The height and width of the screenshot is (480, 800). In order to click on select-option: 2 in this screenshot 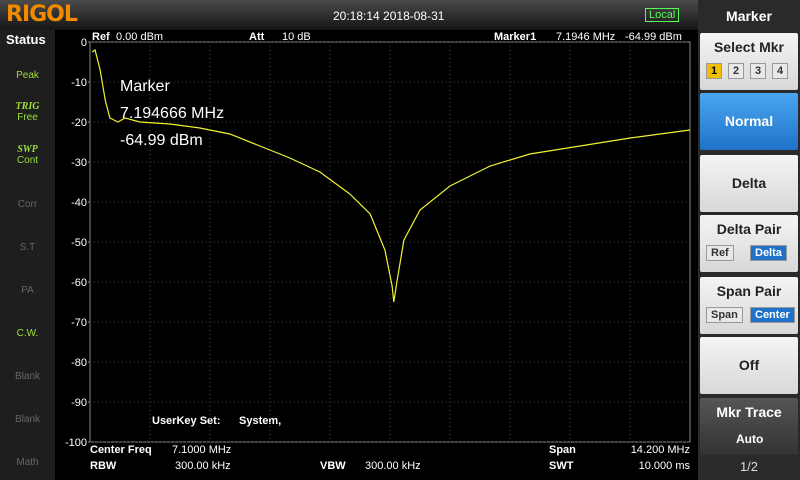, I will do `click(736, 71)`.